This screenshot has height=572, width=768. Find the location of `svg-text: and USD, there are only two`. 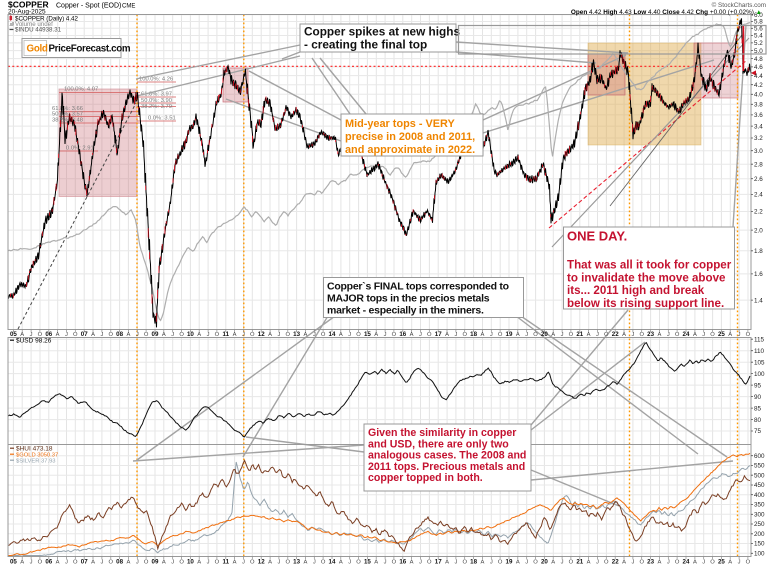

svg-text: and USD, there are only two is located at coordinates (438, 444).